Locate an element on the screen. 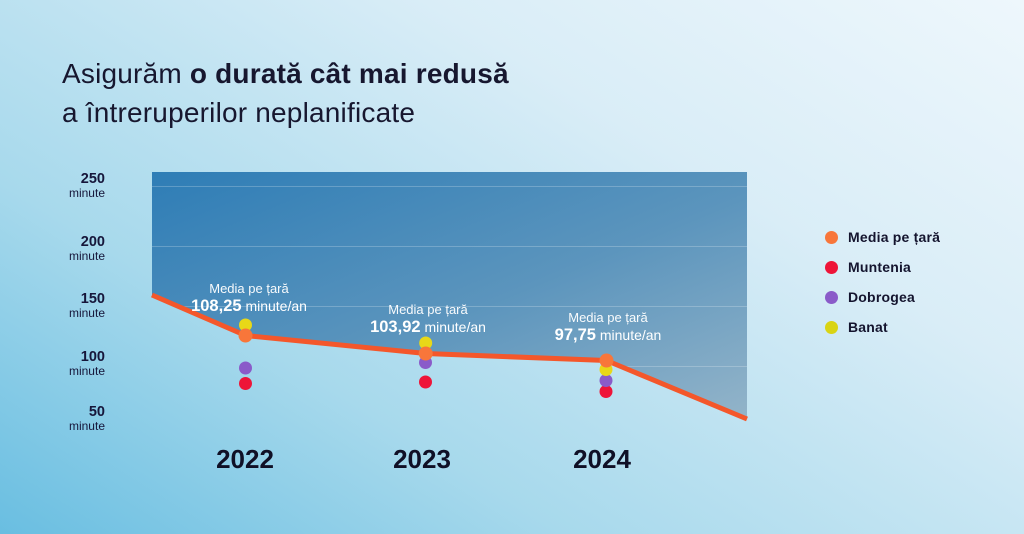  legend-dot-red-icon is located at coordinates (831, 267).